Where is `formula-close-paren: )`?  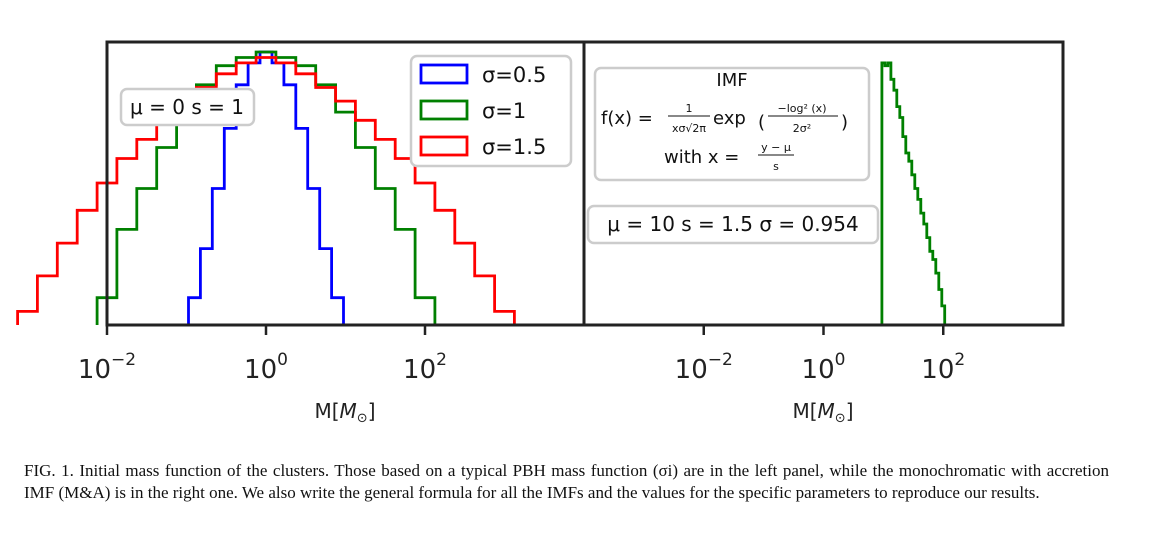 formula-close-paren: ) is located at coordinates (844, 122).